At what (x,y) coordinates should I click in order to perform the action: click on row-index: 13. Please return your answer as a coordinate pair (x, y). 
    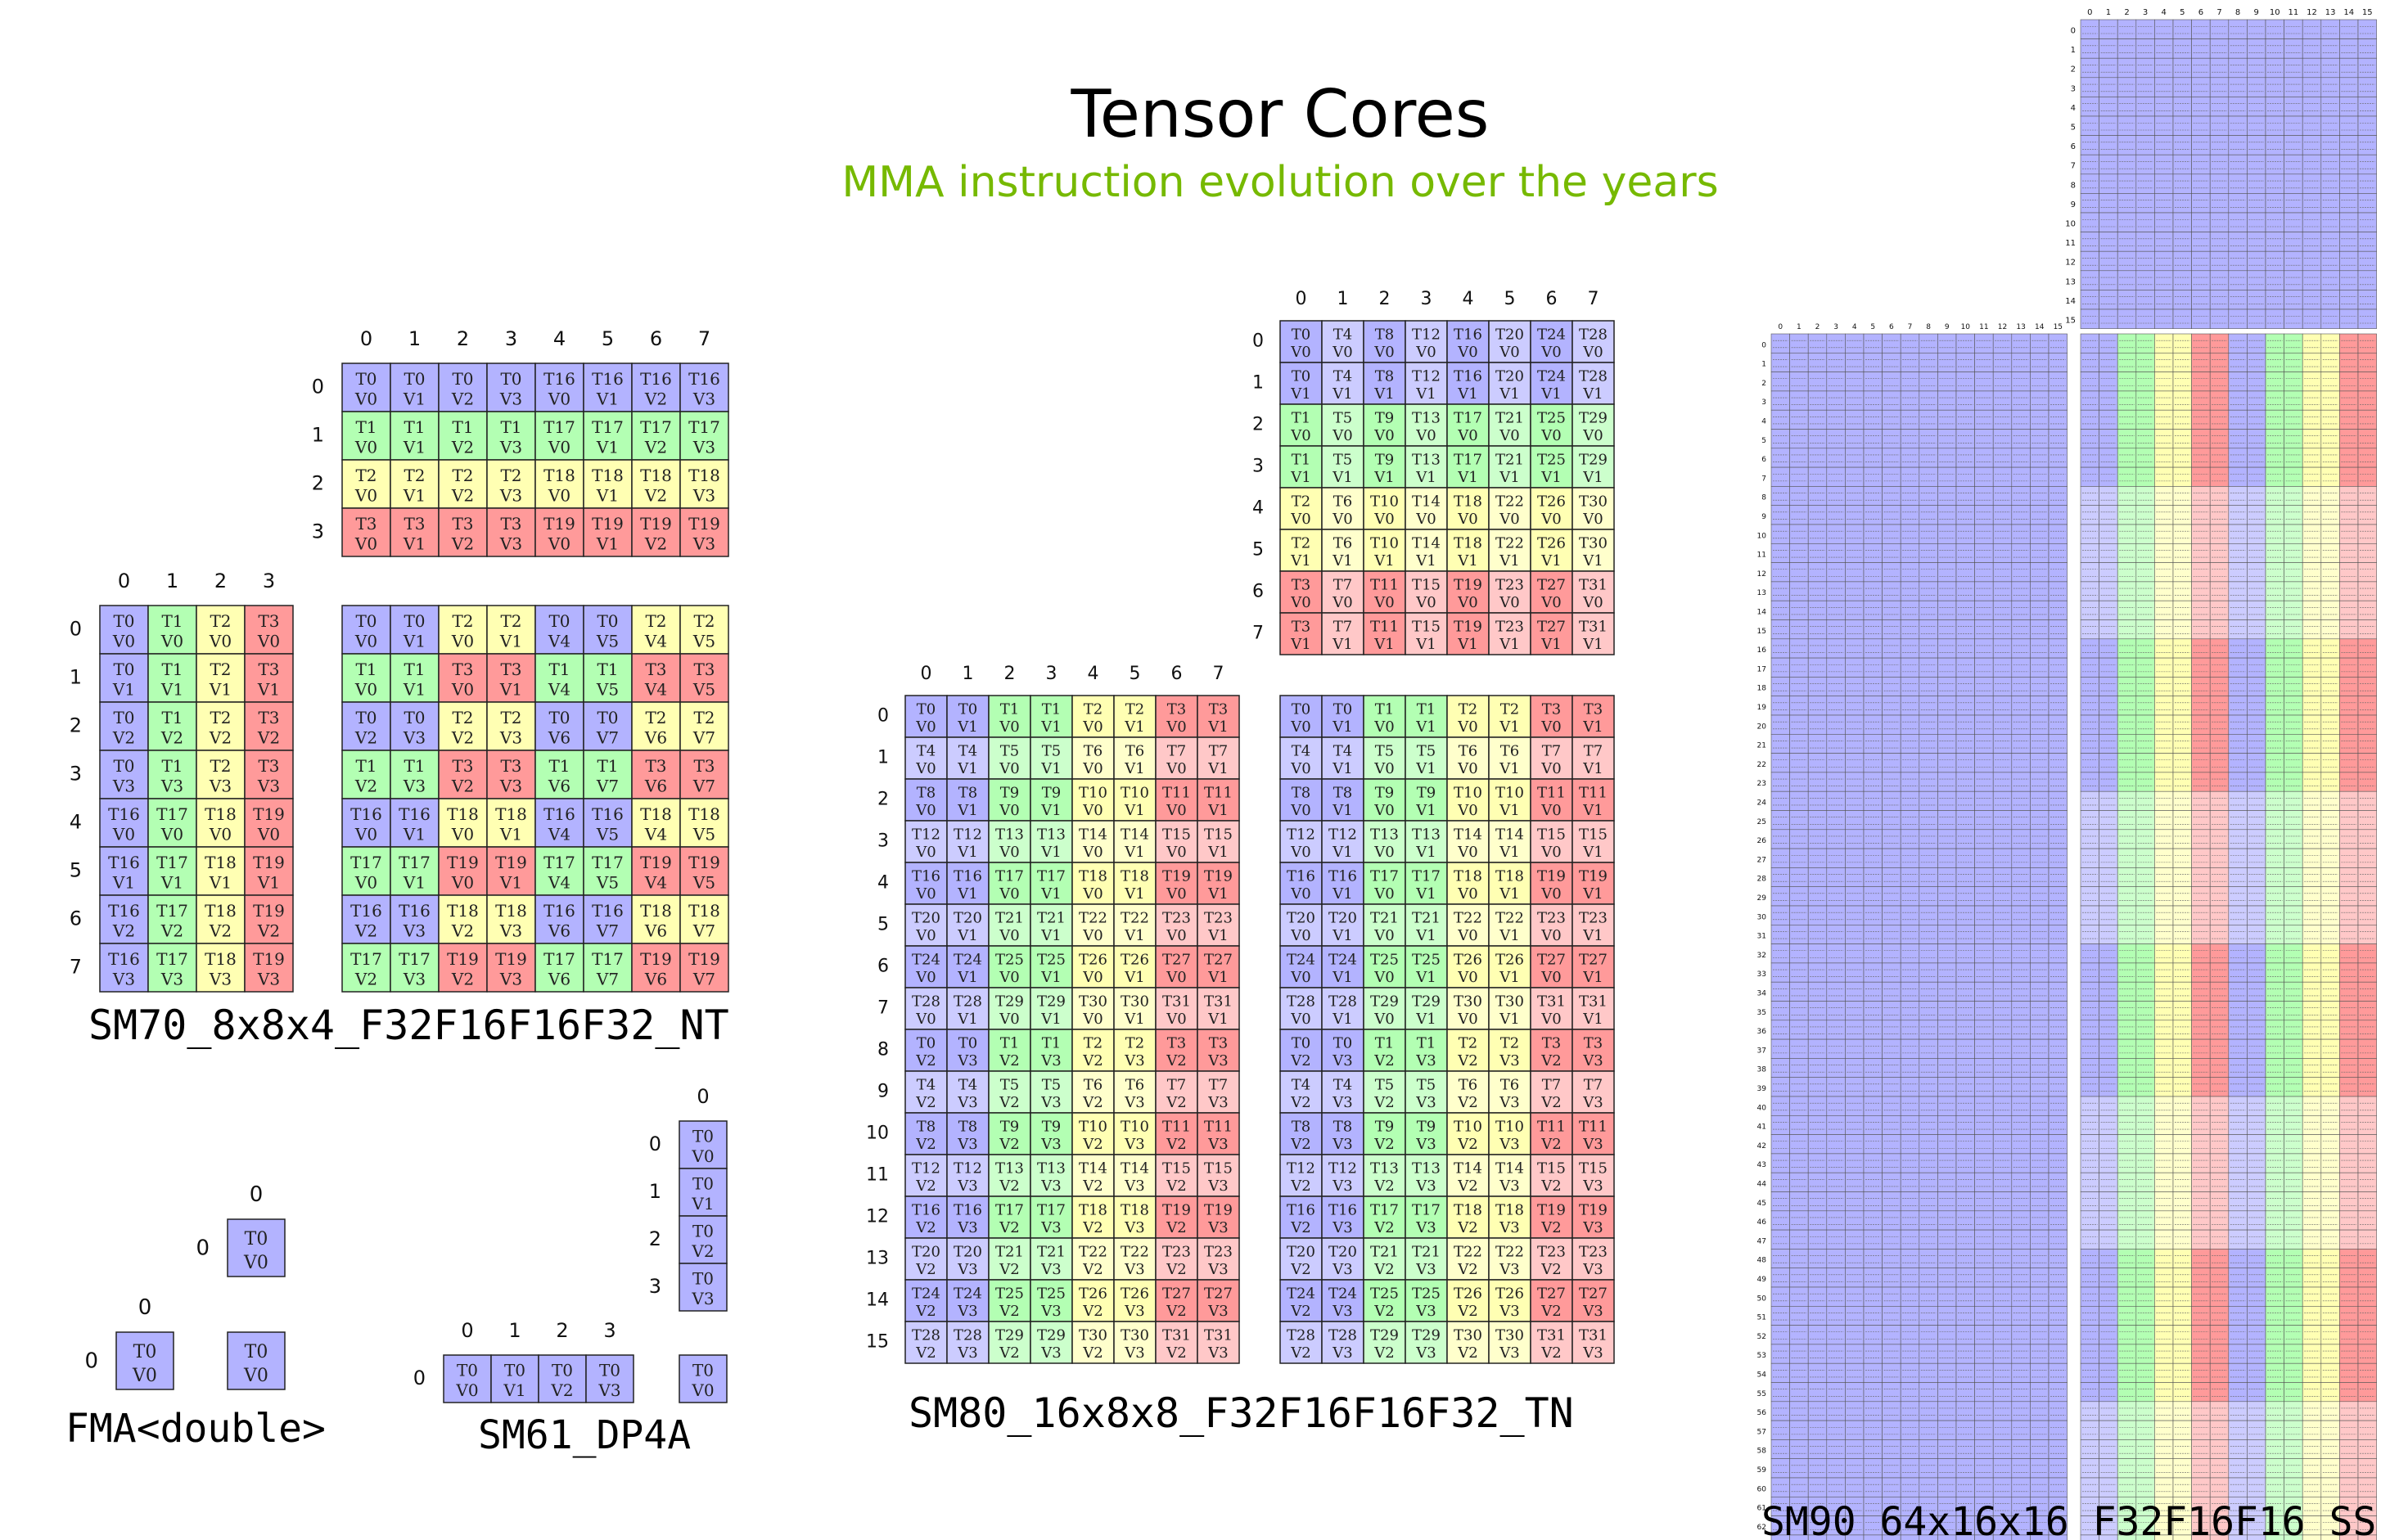
    Looking at the image, I should click on (878, 1259).